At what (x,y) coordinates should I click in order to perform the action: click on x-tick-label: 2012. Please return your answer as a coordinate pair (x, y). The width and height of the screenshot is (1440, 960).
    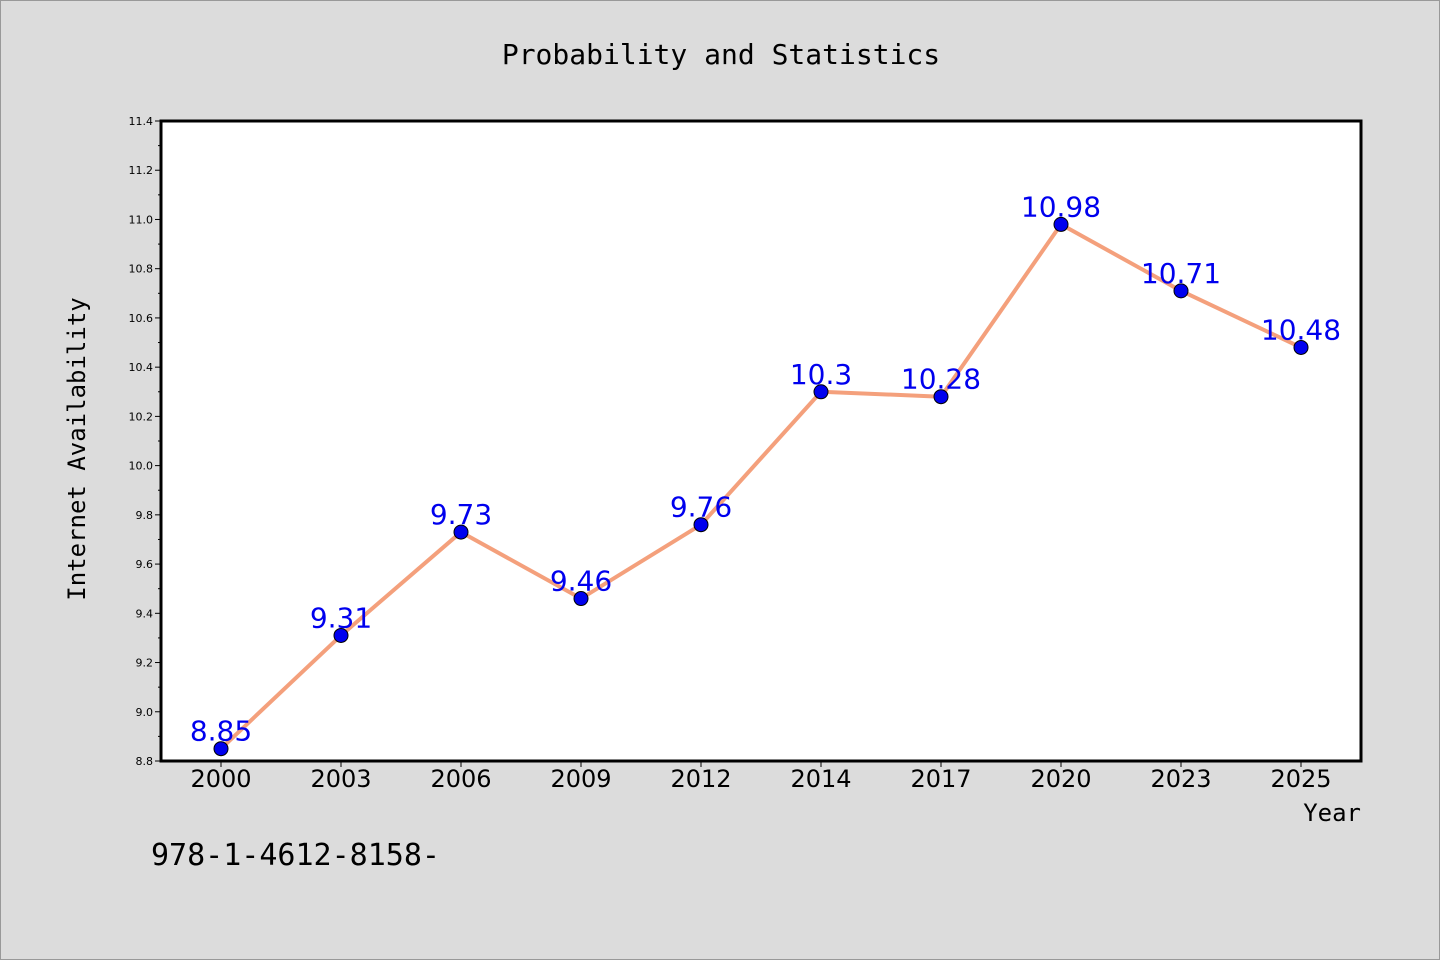
    Looking at the image, I should click on (700, 779).